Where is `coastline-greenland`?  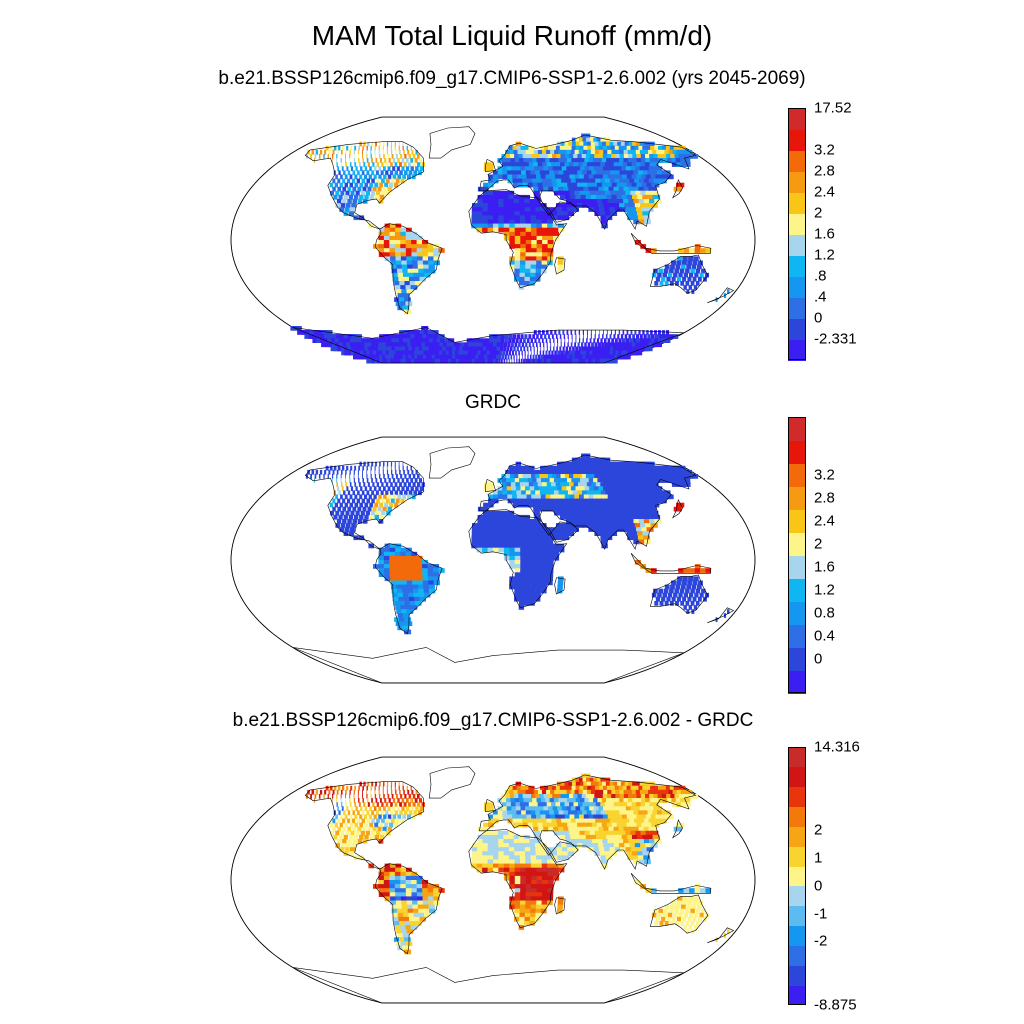
coastline-greenland is located at coordinates (452, 782).